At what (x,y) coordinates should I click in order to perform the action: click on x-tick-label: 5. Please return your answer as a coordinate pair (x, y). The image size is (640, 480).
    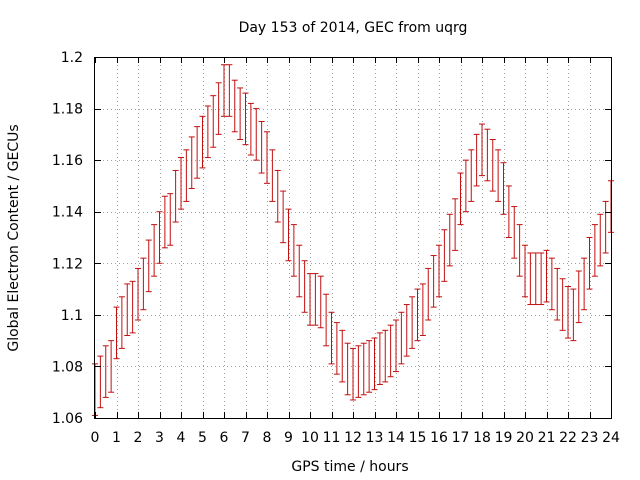
    Looking at the image, I should click on (202, 438).